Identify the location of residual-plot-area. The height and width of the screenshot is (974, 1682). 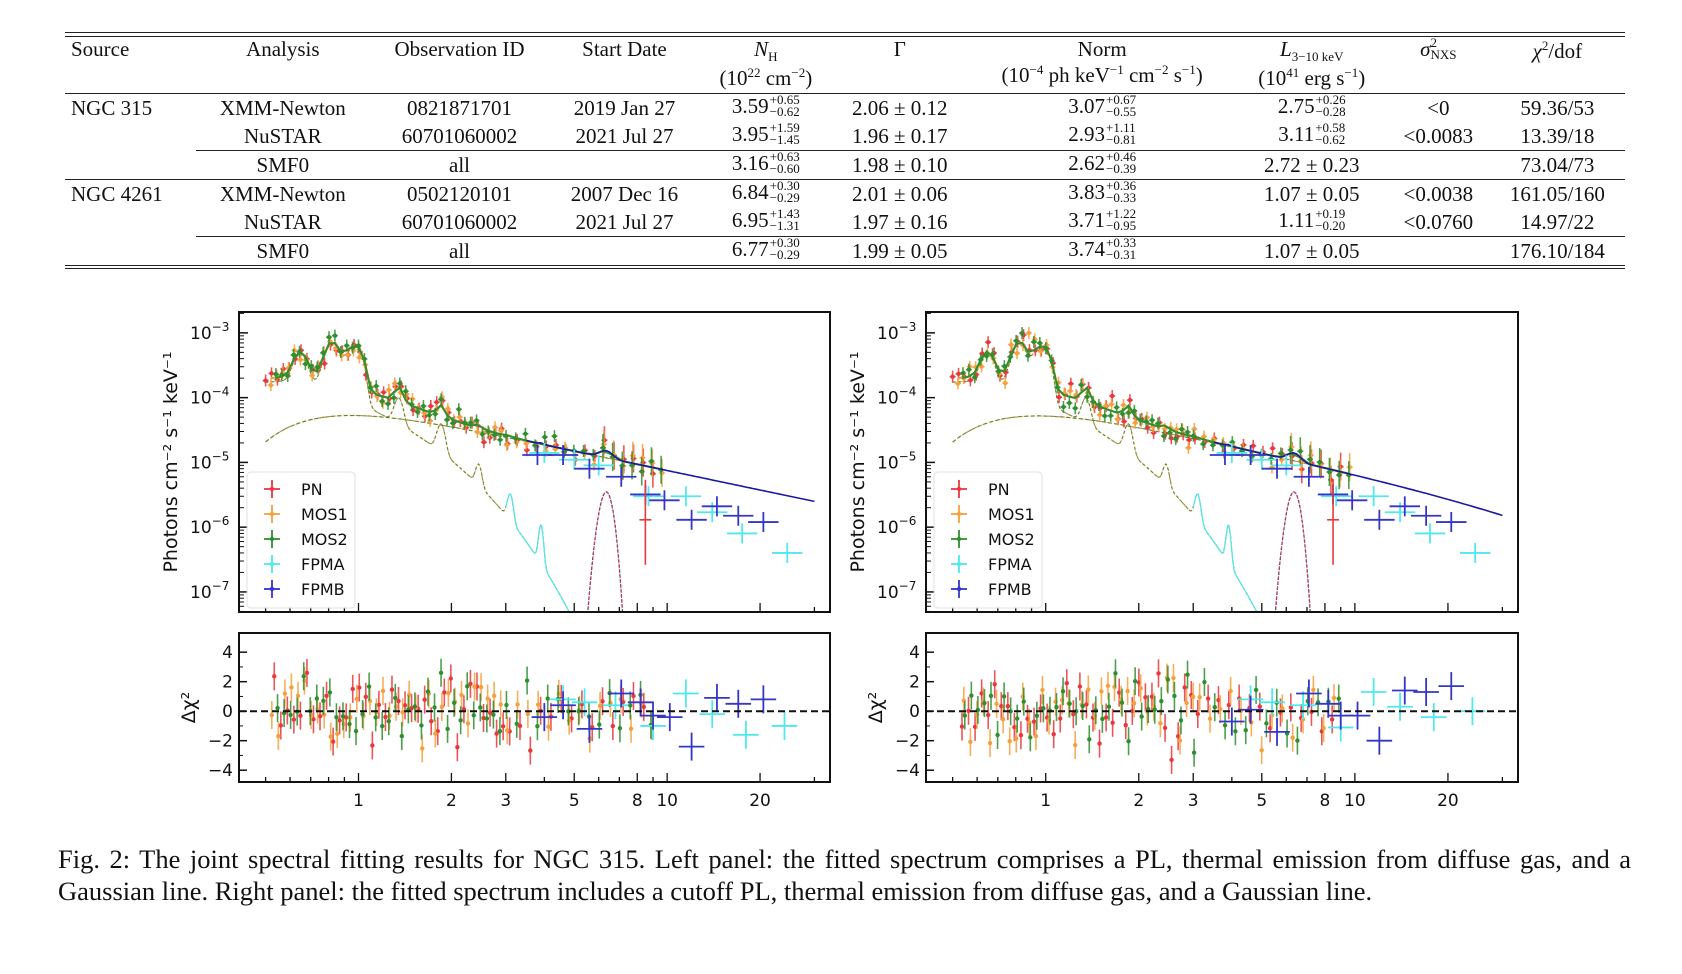
(1222, 716).